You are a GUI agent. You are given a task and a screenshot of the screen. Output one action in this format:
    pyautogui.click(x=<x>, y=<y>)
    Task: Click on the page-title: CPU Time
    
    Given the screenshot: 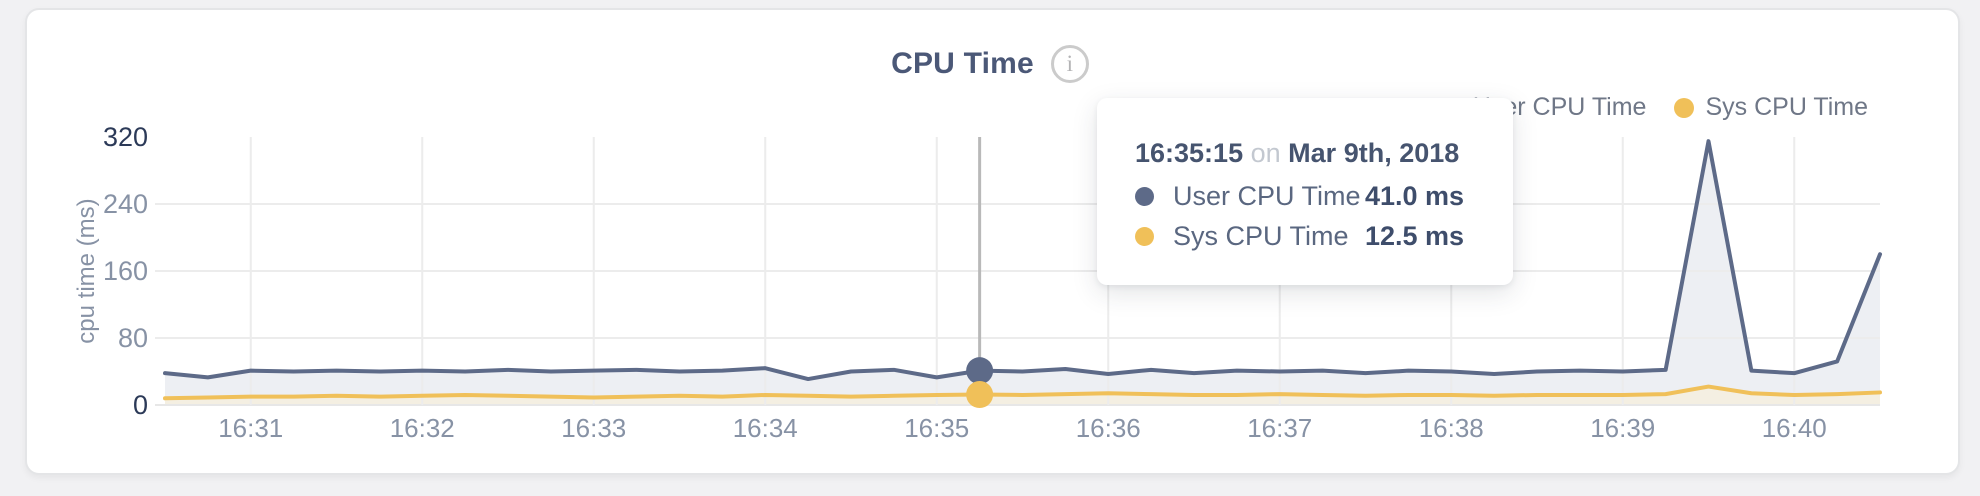 What is the action you would take?
    pyautogui.click(x=962, y=63)
    